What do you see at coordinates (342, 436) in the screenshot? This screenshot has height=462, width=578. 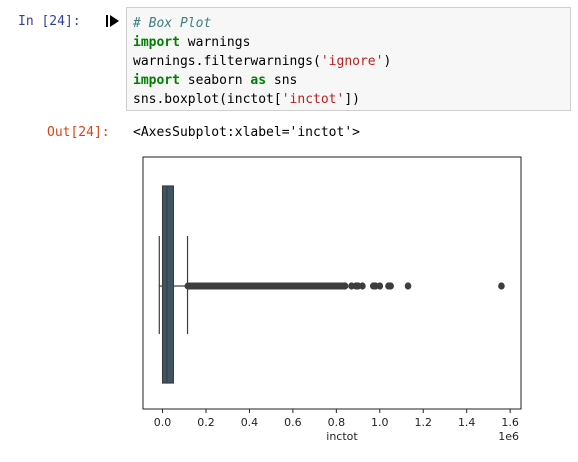 I see `x-axis-label: inctot` at bounding box center [342, 436].